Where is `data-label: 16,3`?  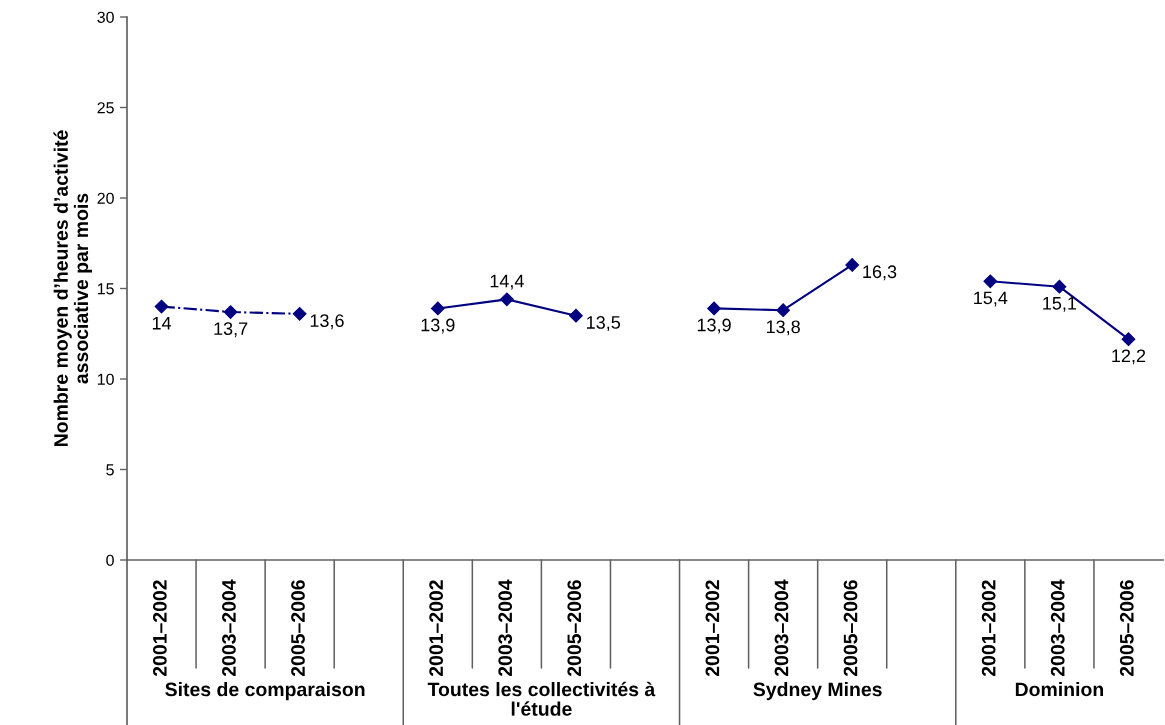 data-label: 16,3 is located at coordinates (880, 273).